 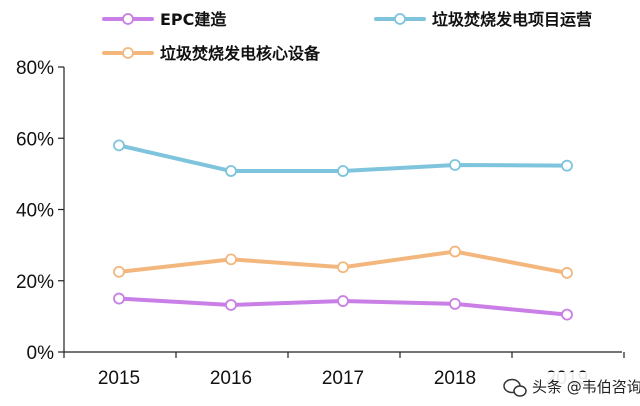 I want to click on x-tick-label: 2018, so click(x=455, y=378).